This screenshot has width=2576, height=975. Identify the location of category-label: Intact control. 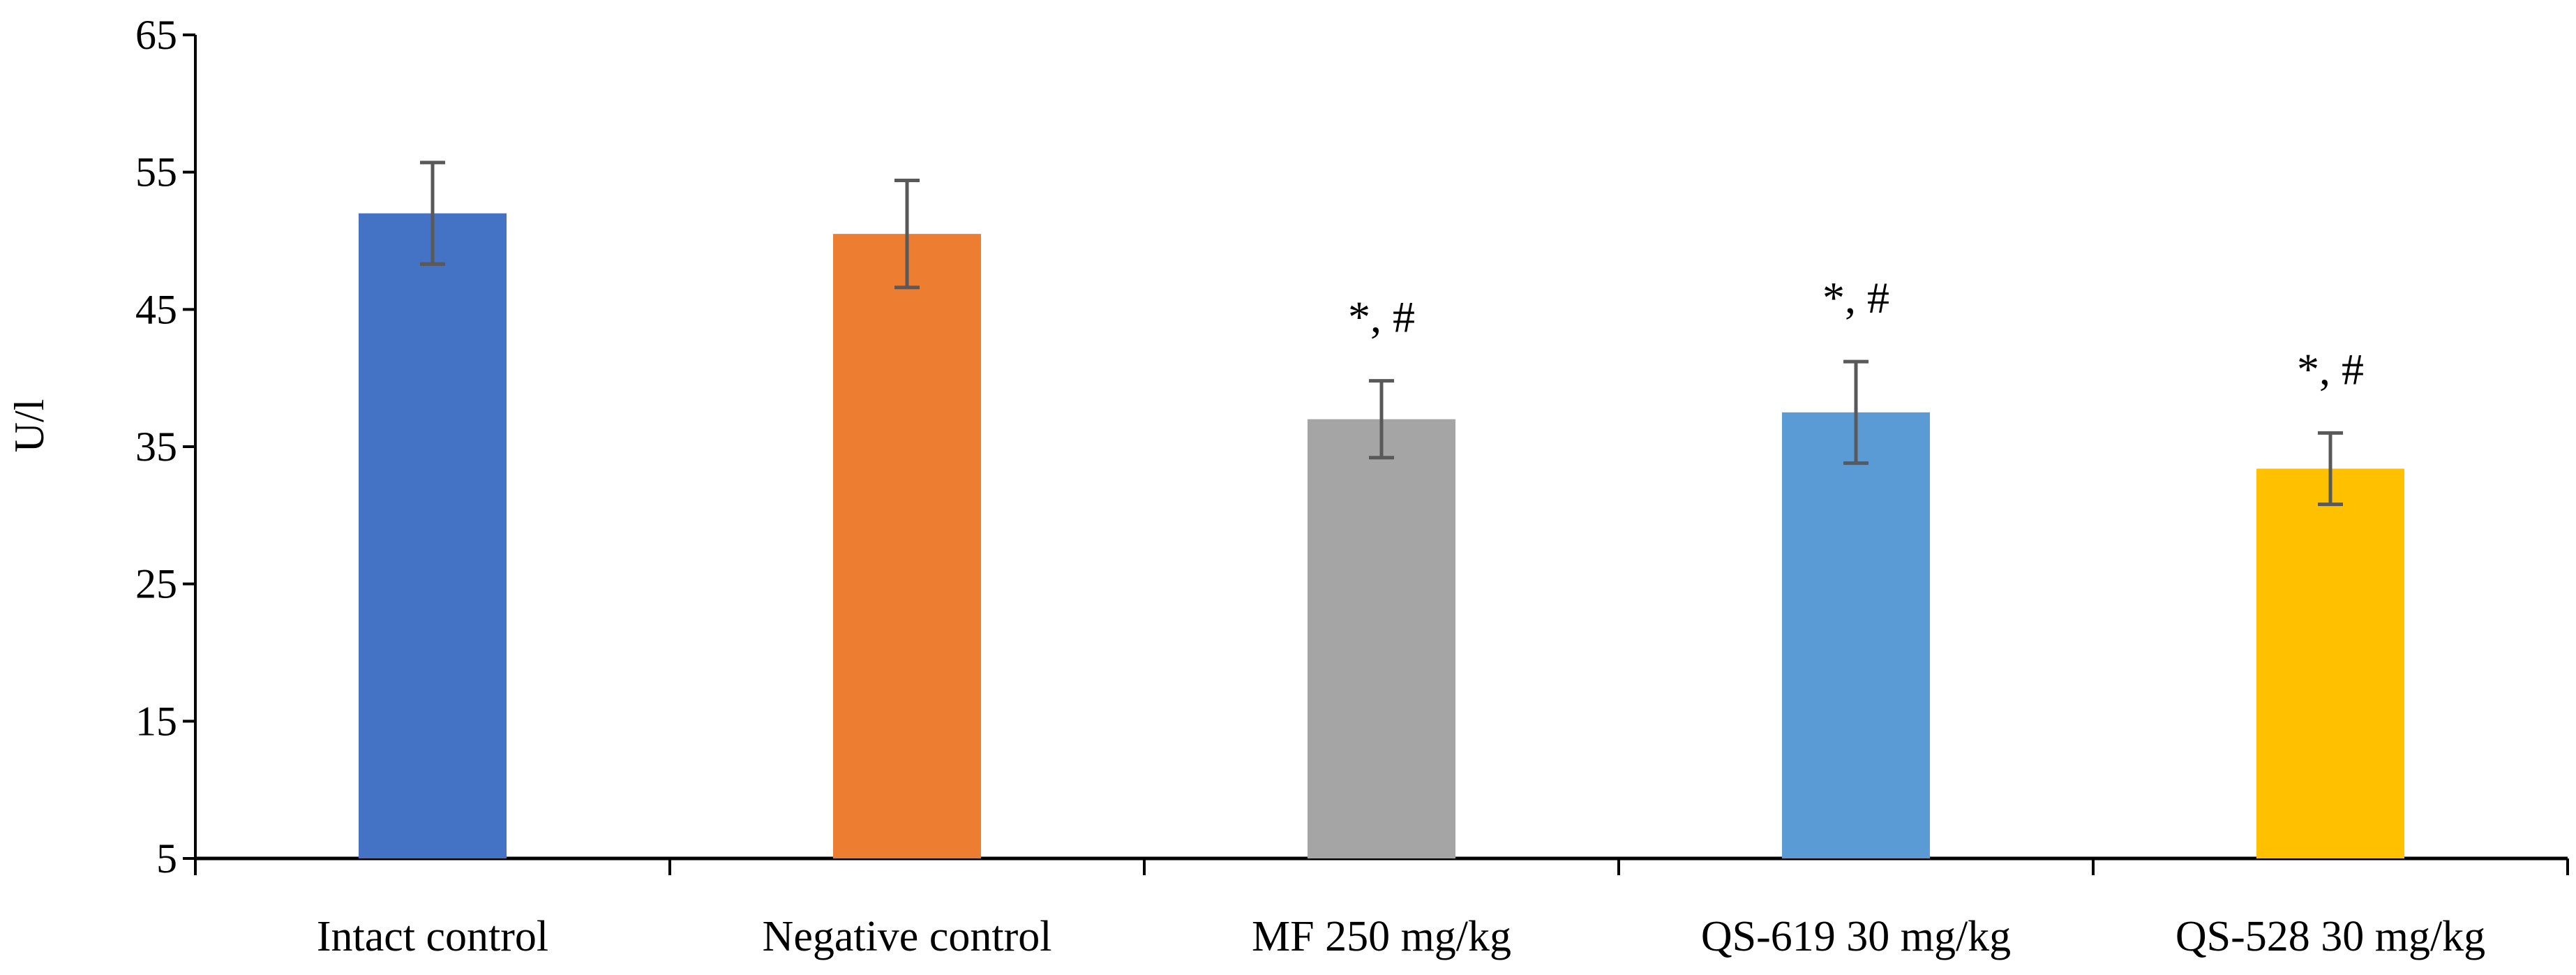
(432, 936).